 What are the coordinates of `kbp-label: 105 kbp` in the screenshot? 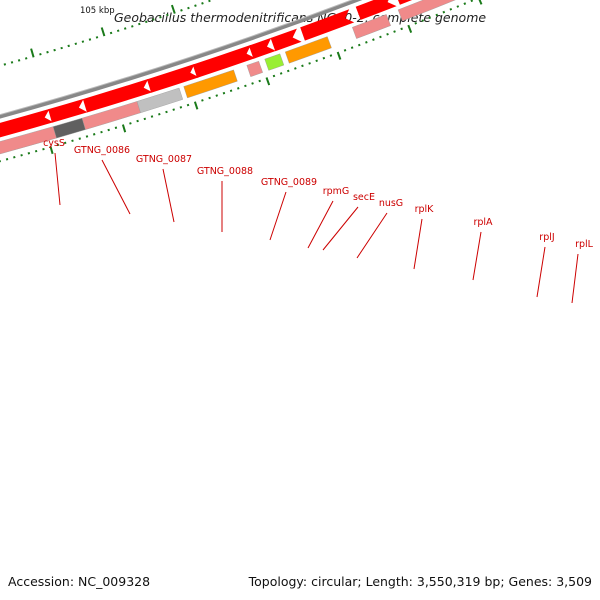 It's located at (97, 11).